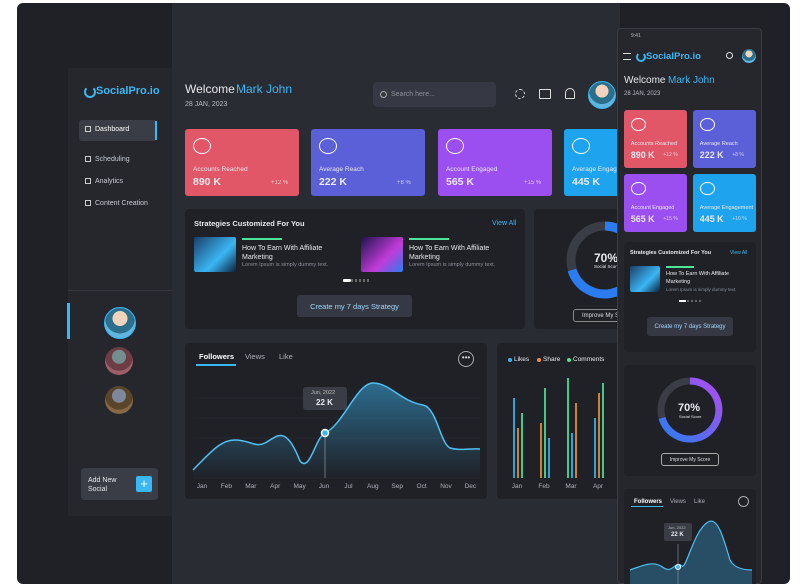 This screenshot has height=584, width=800. Describe the element at coordinates (109, 181) in the screenshot. I see `nav-item: Analytics` at that location.